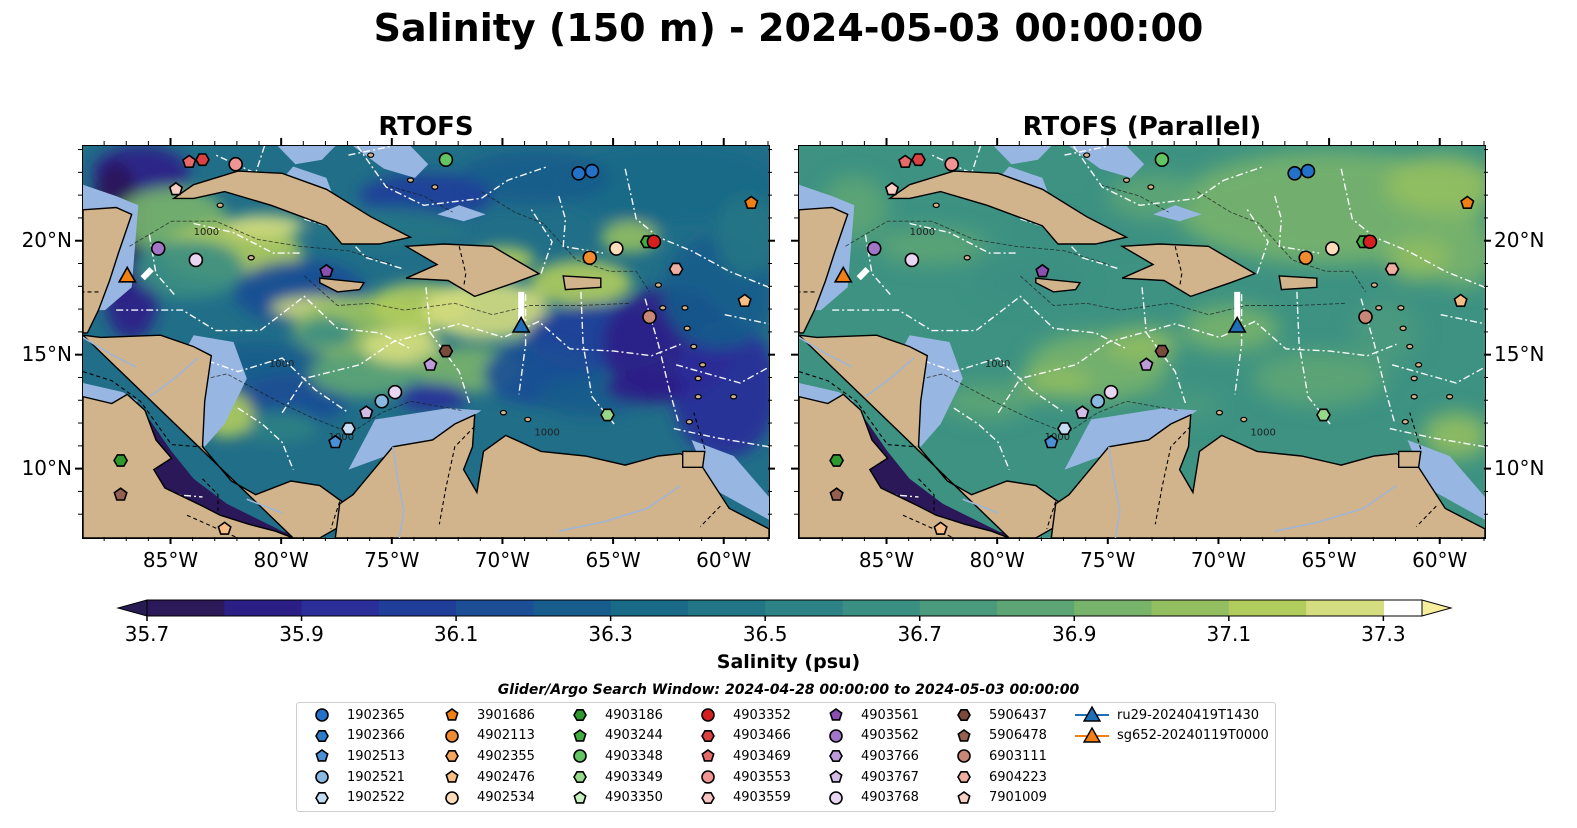  What do you see at coordinates (376, 715) in the screenshot?
I see `legend-label: 1902365` at bounding box center [376, 715].